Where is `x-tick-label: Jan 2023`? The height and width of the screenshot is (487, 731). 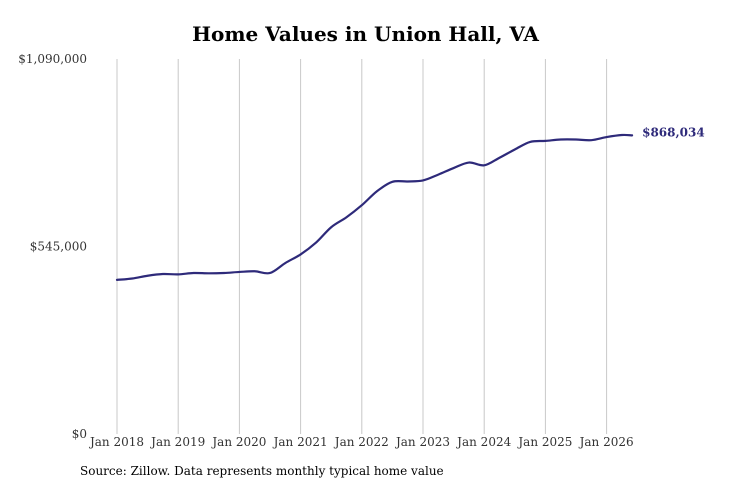
x-tick-label: Jan 2023 is located at coordinates (422, 442).